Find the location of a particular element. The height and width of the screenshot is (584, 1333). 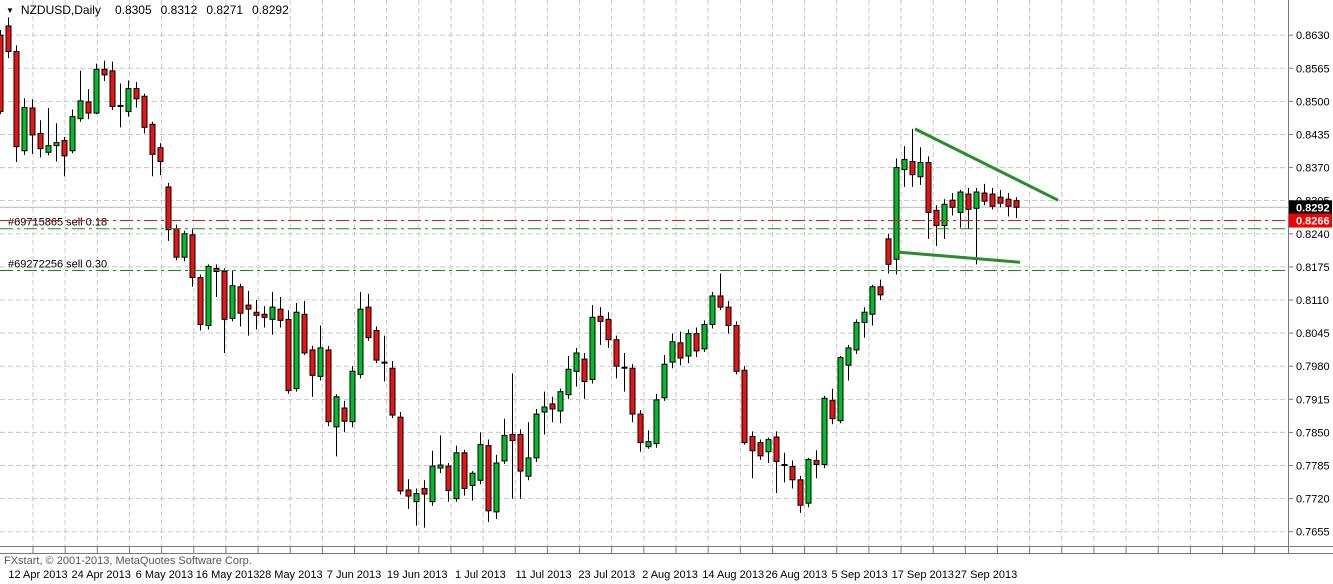

price-axis-label: 0.7850 is located at coordinates (1313, 433).